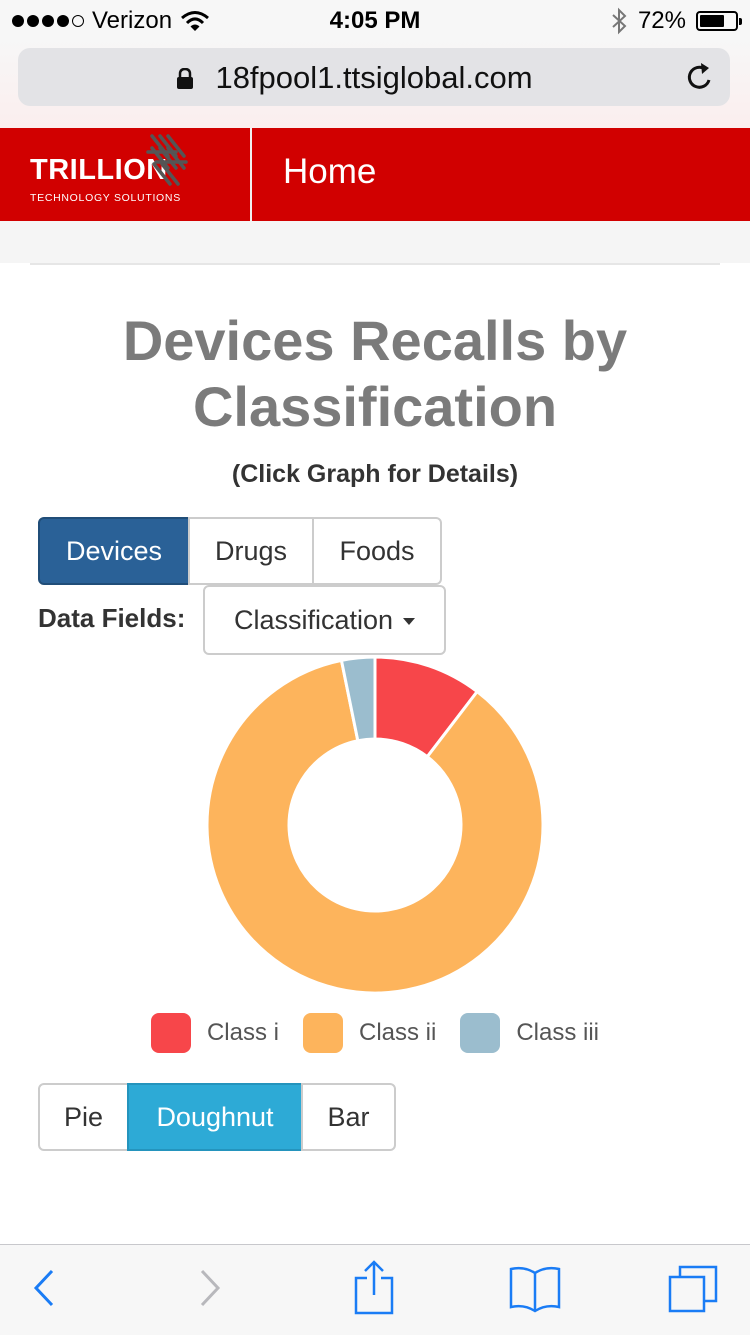 This screenshot has width=750, height=1335. What do you see at coordinates (167, 160) in the screenshot?
I see `trillion-logo-mark-icon` at bounding box center [167, 160].